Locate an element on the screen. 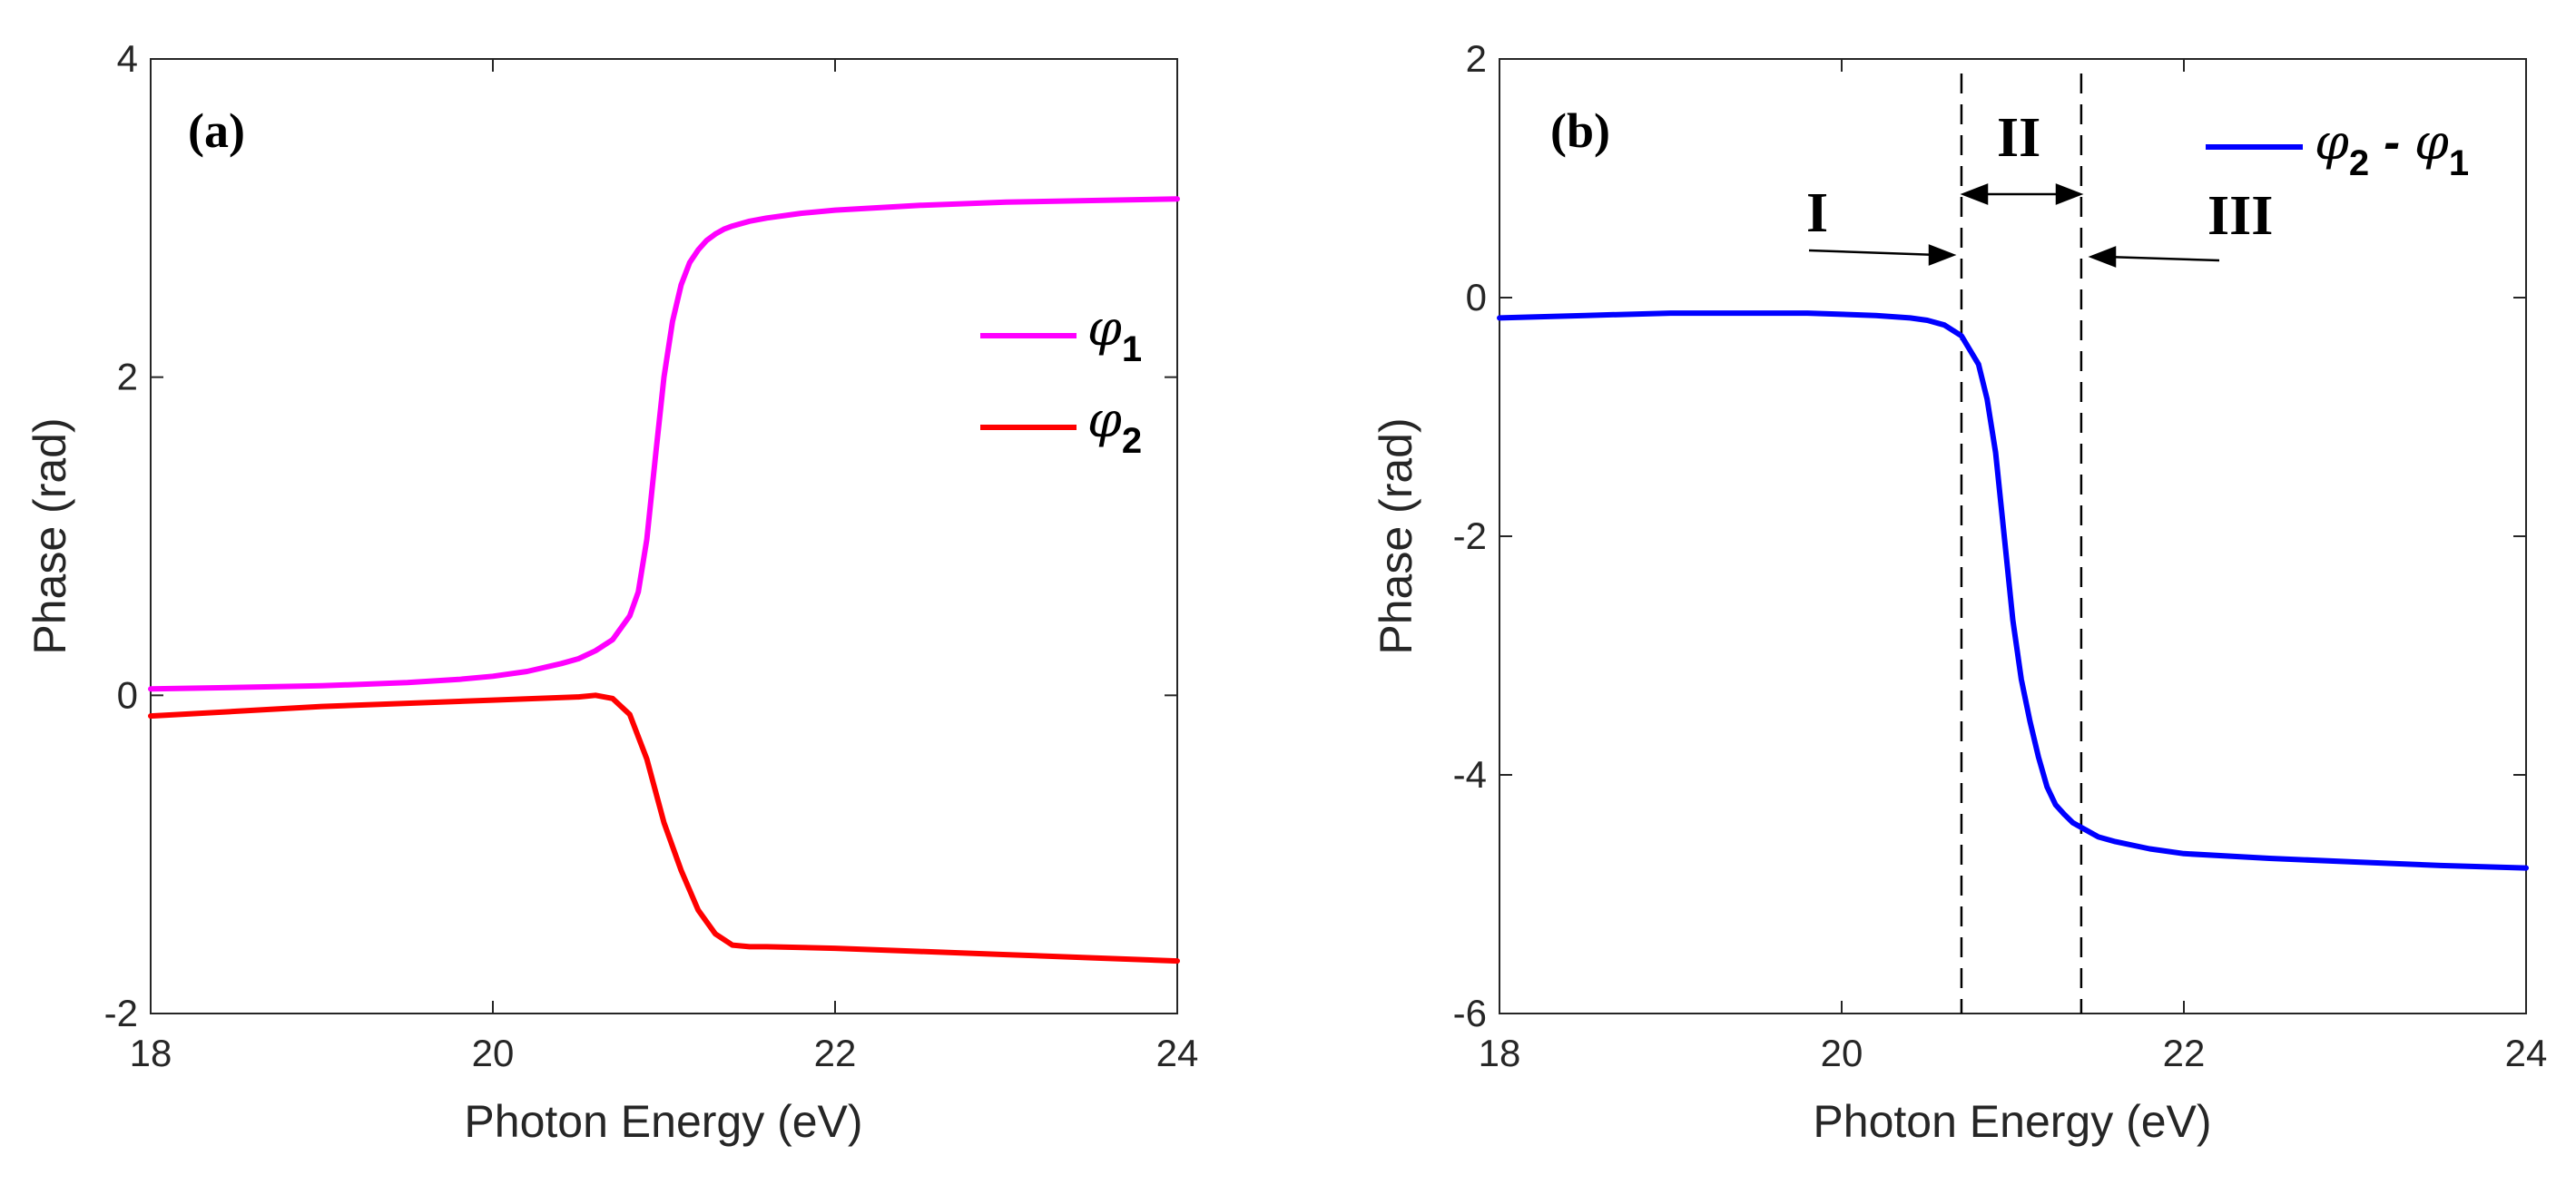 This screenshot has width=2576, height=1185. series-line--2 is located at coordinates (664, 828).